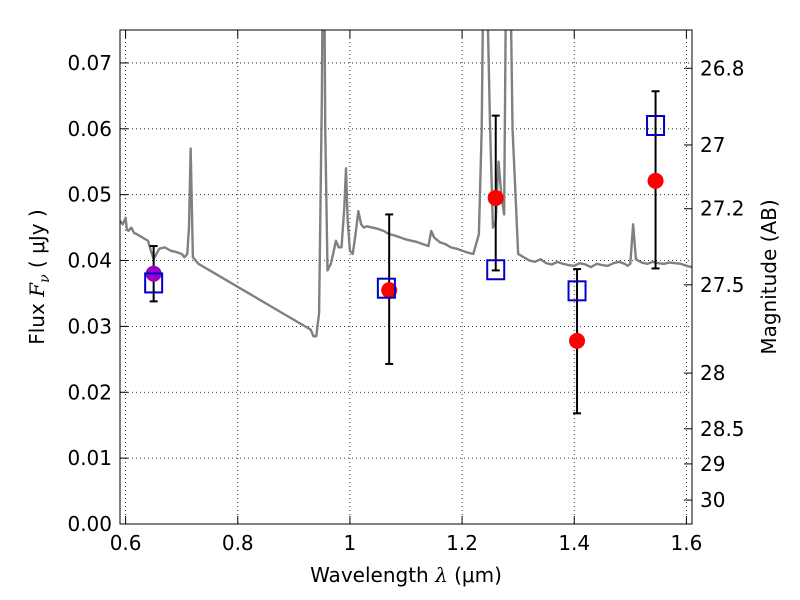  I want to click on y2-tick-label: 28, so click(712, 373).